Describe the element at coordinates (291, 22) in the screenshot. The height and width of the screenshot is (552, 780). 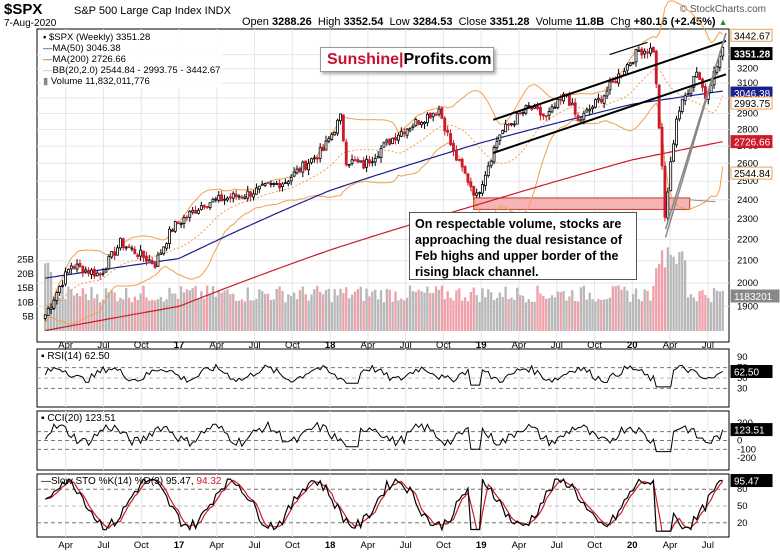
I see `open-value: 3288.26` at that location.